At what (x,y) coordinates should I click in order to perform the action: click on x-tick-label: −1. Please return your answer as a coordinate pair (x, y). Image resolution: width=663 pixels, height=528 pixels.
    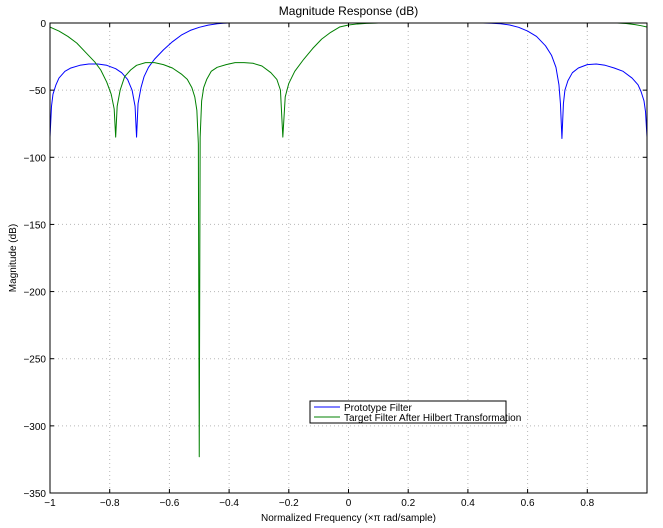
    Looking at the image, I should click on (50, 503).